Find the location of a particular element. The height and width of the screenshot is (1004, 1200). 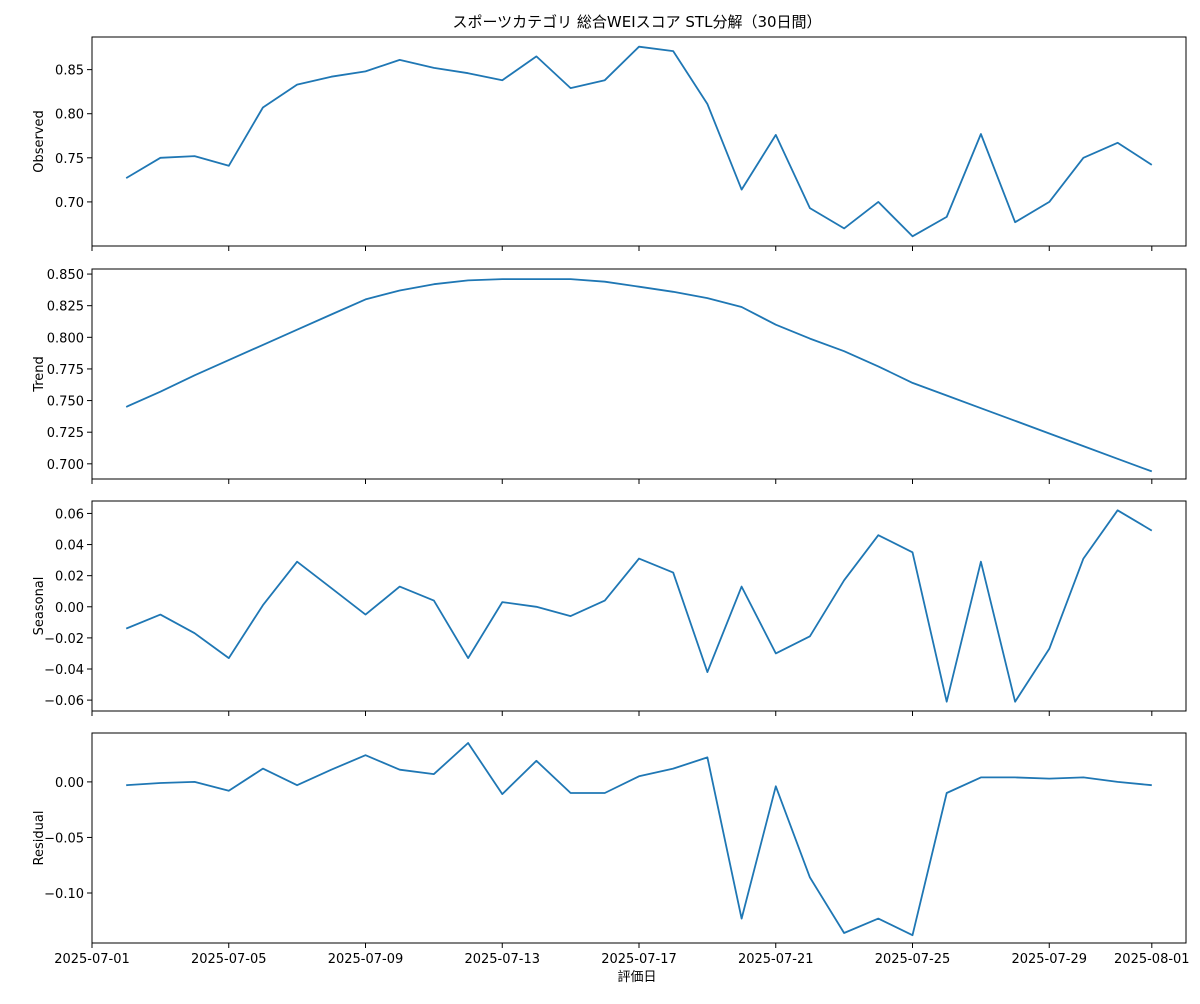

y-tick-label: −0.06 is located at coordinates (64, 701).